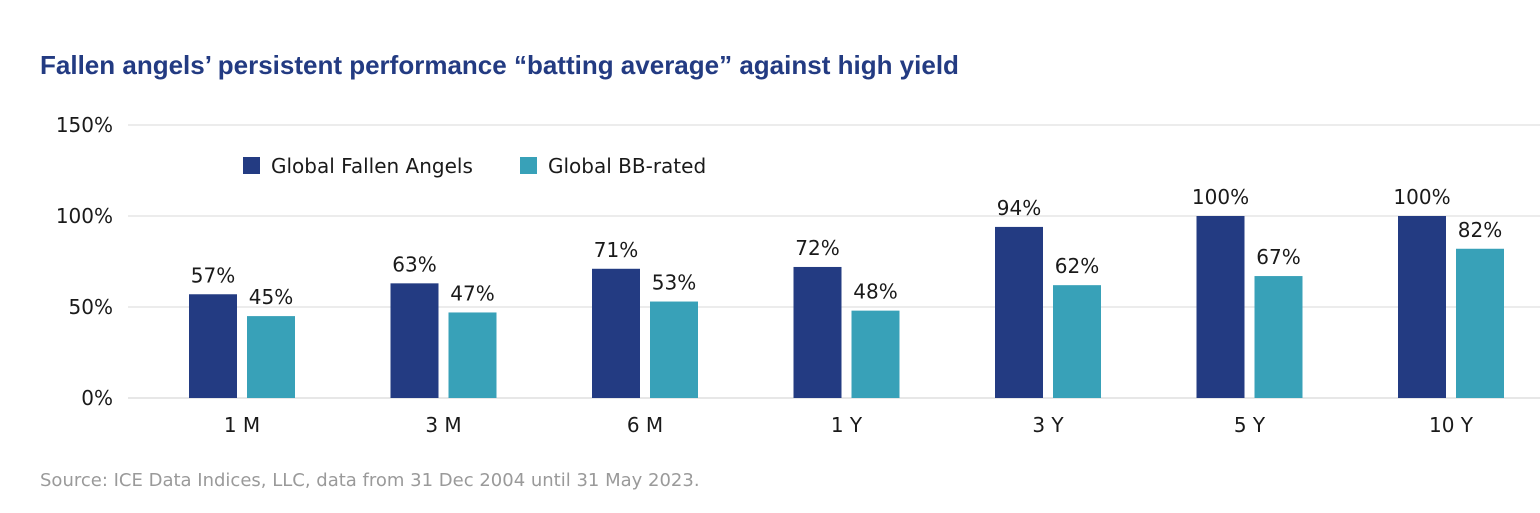 The image size is (1540, 513). I want to click on data-label: 48%, so click(875, 292).